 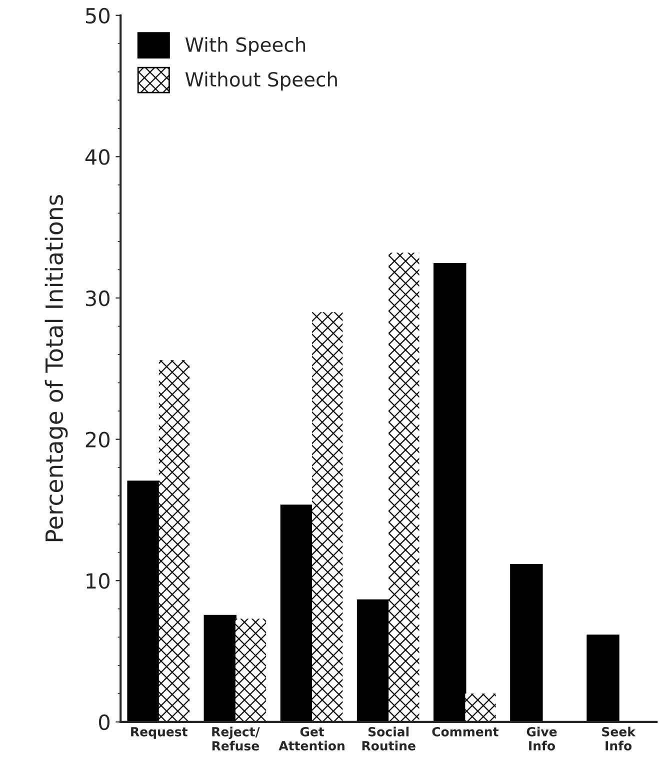 What do you see at coordinates (98, 298) in the screenshot?
I see `y-tick-label: 30` at bounding box center [98, 298].